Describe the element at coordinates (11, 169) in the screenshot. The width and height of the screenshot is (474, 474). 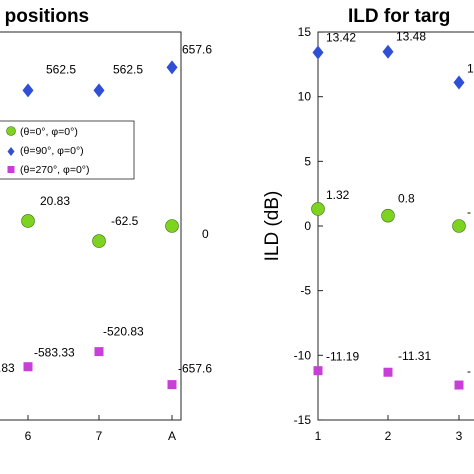
I see `legend-marker-square` at that location.